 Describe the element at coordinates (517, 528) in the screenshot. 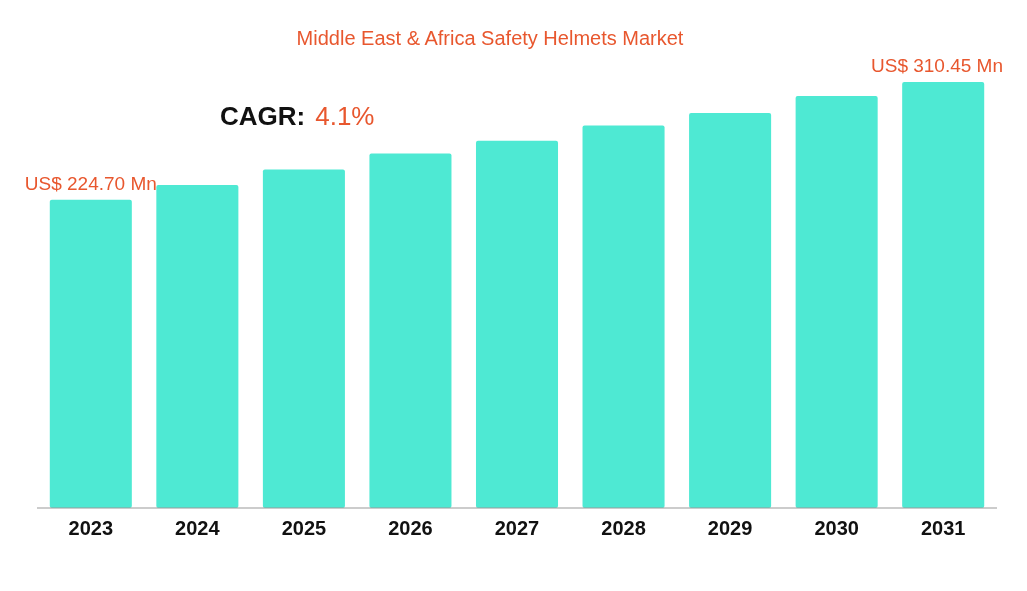

I see `x-tick-label: 2027` at that location.